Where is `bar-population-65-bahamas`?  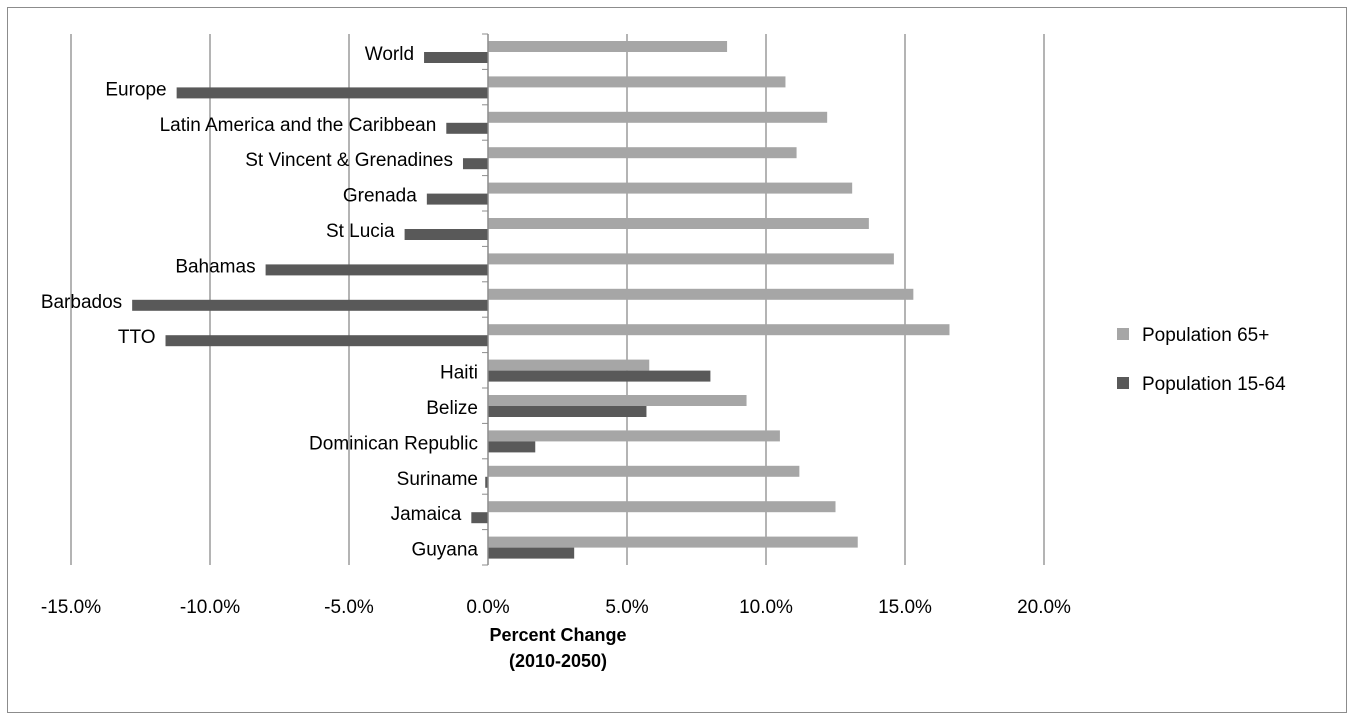
bar-population-65-bahamas is located at coordinates (691, 259).